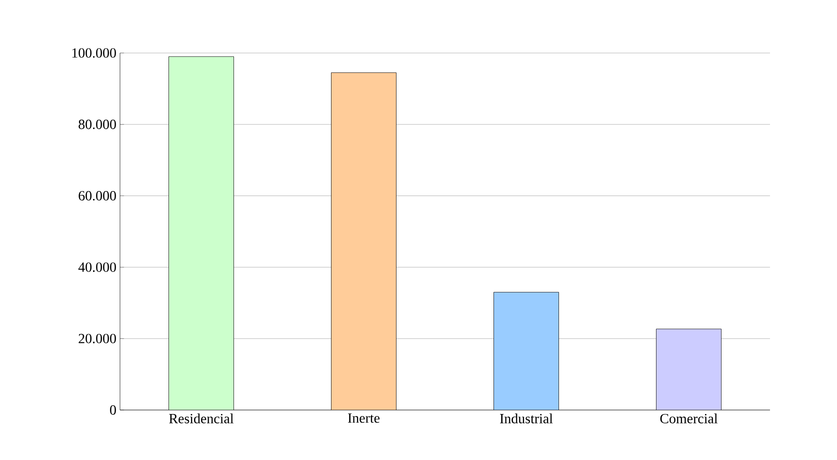 This screenshot has height=460, width=837. What do you see at coordinates (97, 125) in the screenshot?
I see `y-tick-label: 80.000` at bounding box center [97, 125].